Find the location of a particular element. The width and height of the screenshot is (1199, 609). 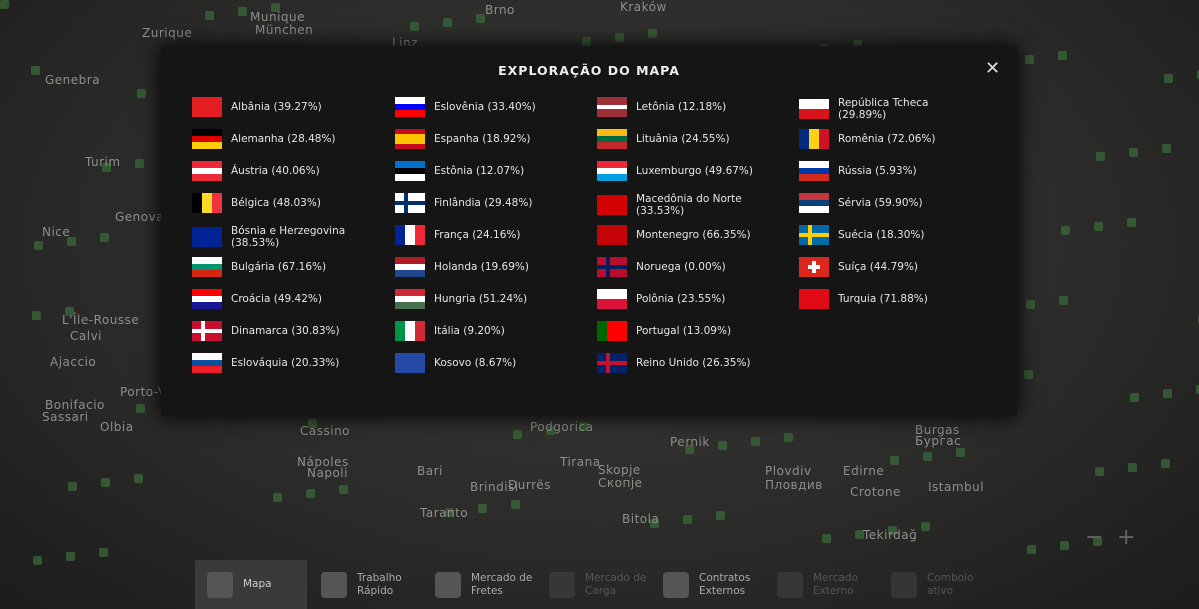

nav-label: Trabalho Rápido is located at coordinates (379, 585).